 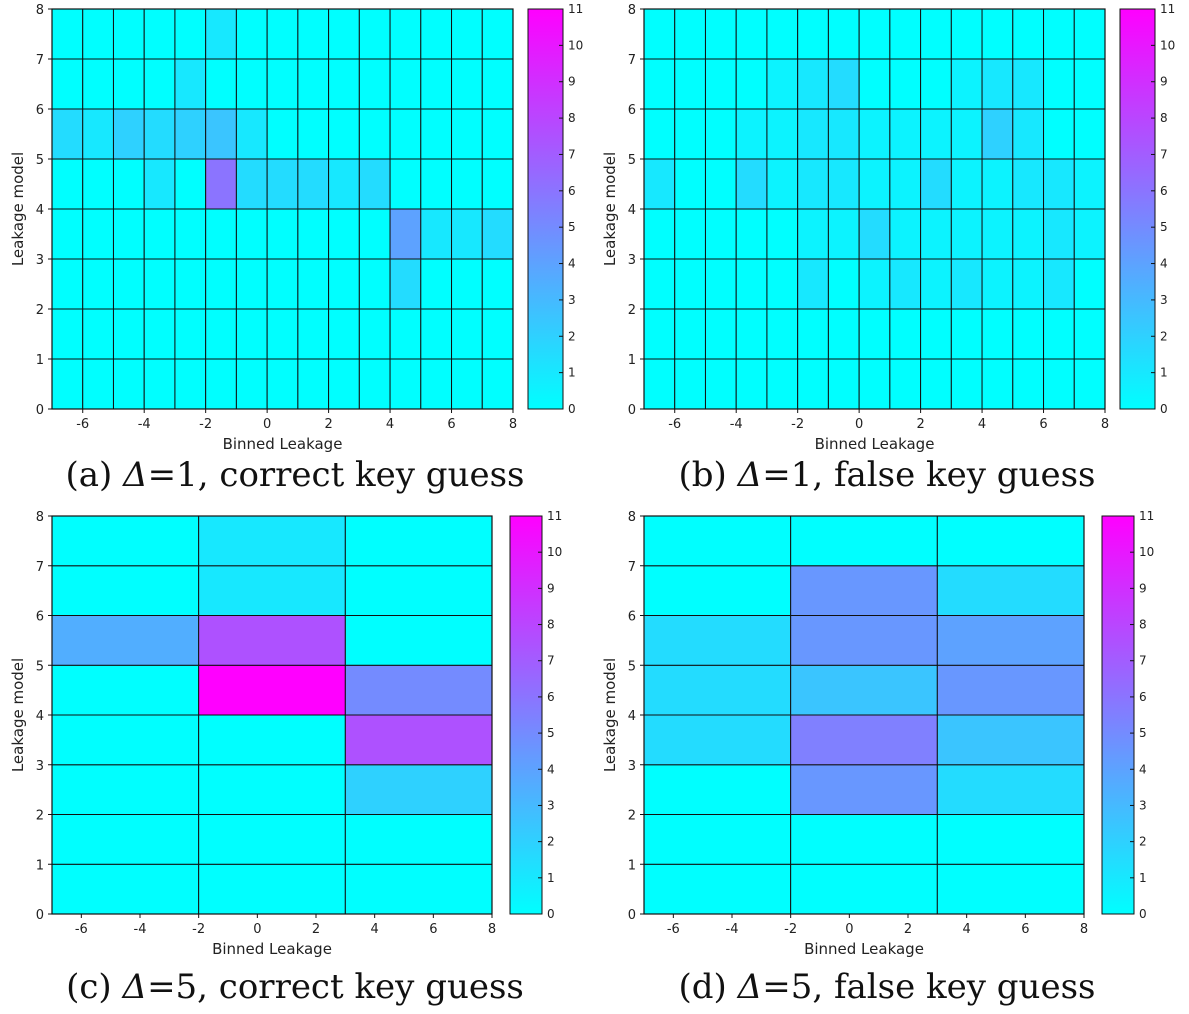 What do you see at coordinates (1164, 191) in the screenshot?
I see `colorbar-tick-label: 6` at bounding box center [1164, 191].